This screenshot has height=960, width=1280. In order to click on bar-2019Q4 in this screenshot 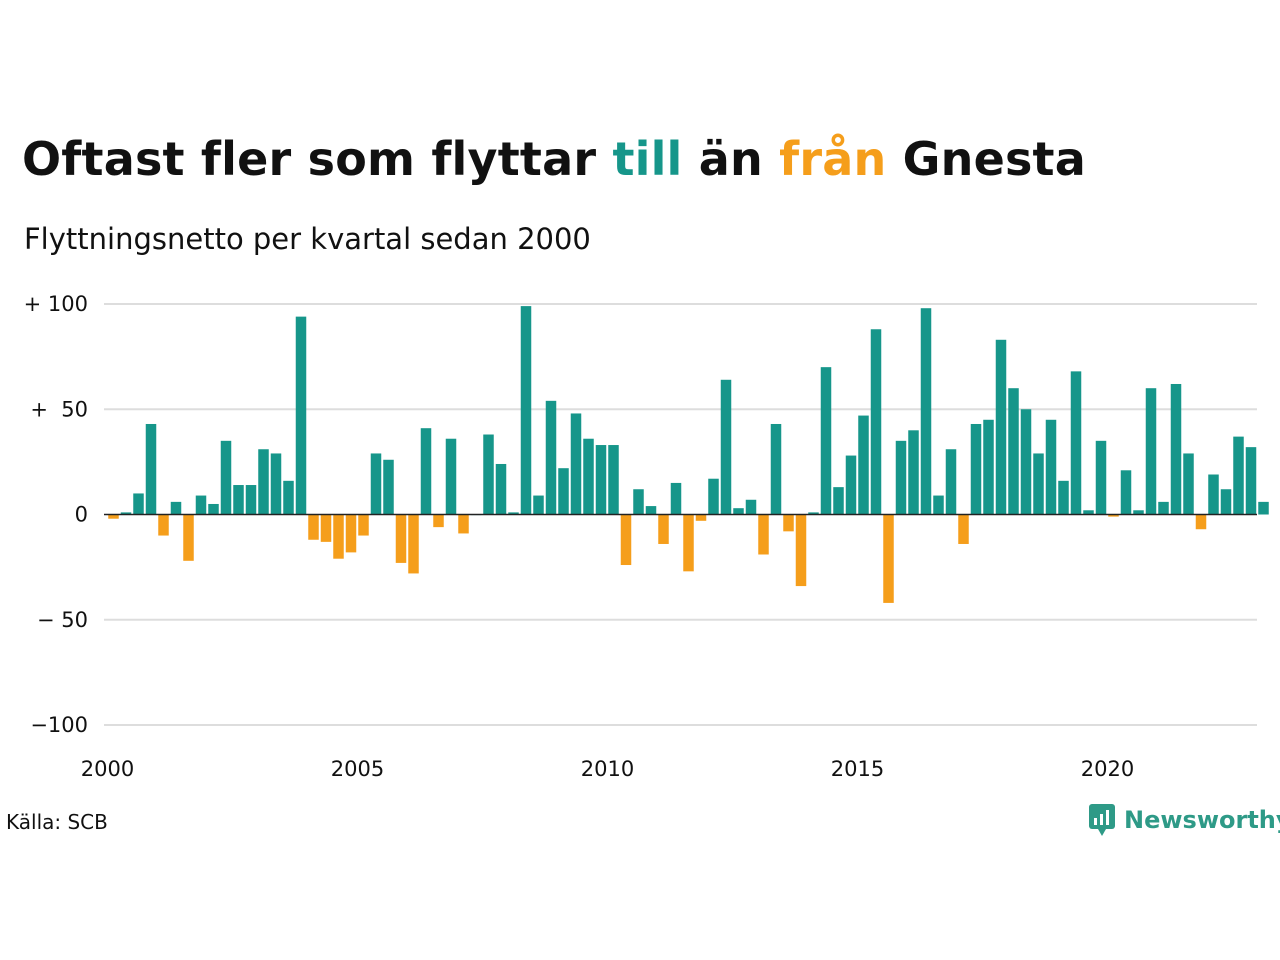, I will do `click(1101, 477)`.